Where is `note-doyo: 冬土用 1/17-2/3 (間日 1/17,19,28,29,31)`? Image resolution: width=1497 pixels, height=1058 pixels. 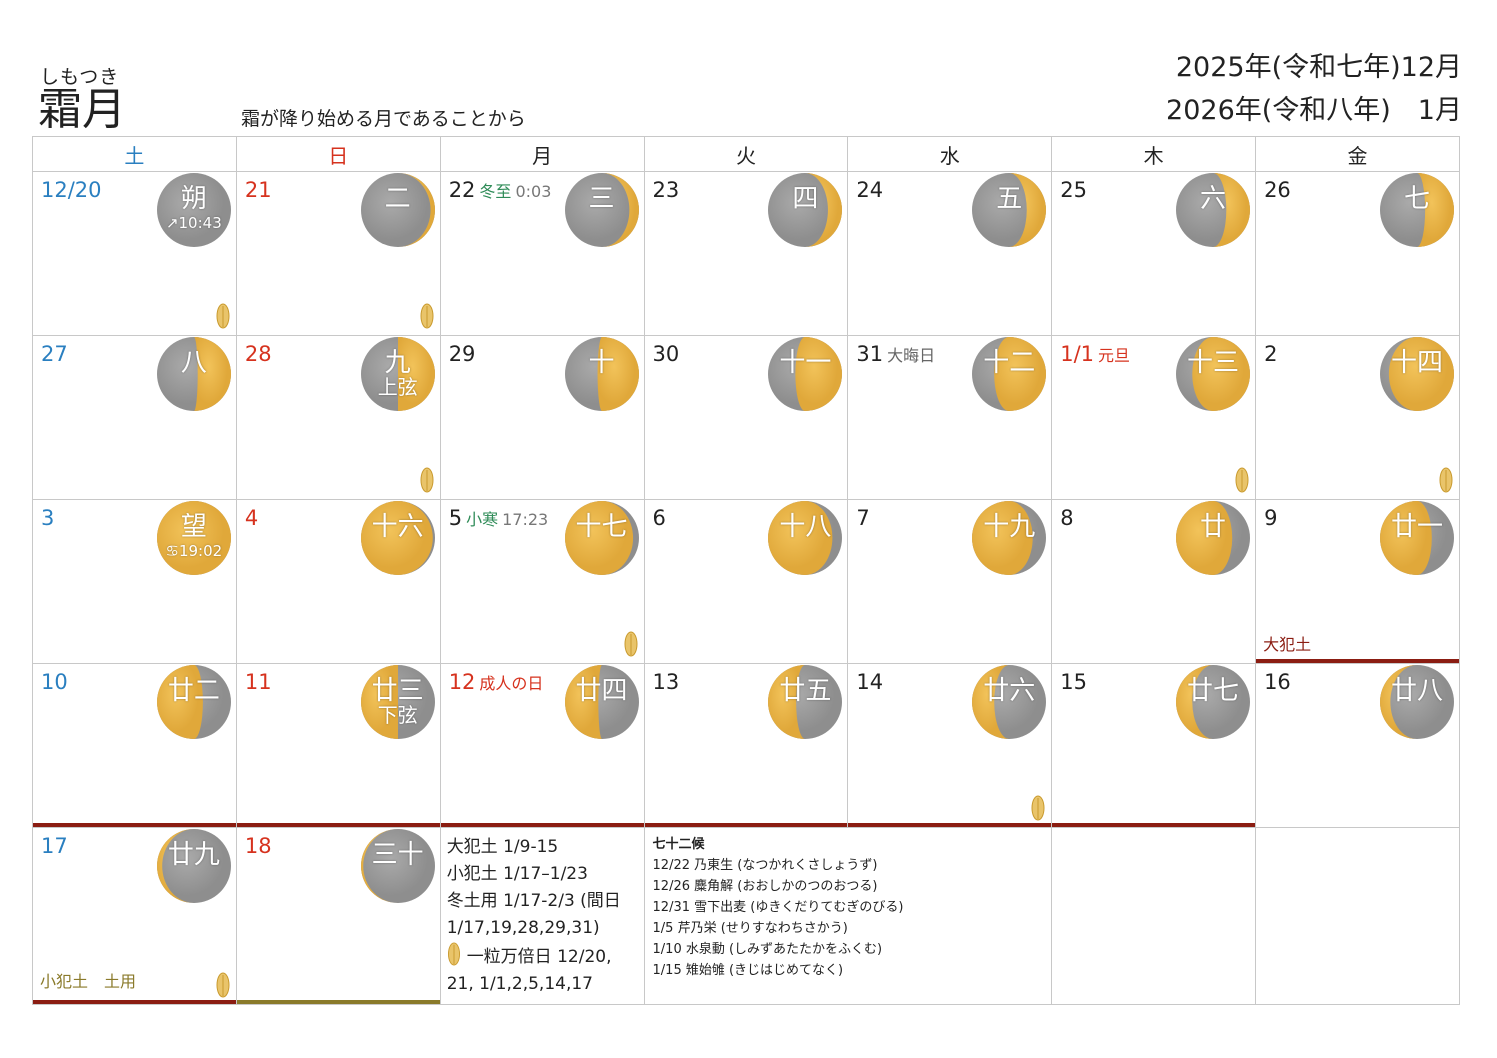
note-doyo: 冬土用 1/17-2/3 (間日 1/17,19,28,29,31) is located at coordinates (533, 914).